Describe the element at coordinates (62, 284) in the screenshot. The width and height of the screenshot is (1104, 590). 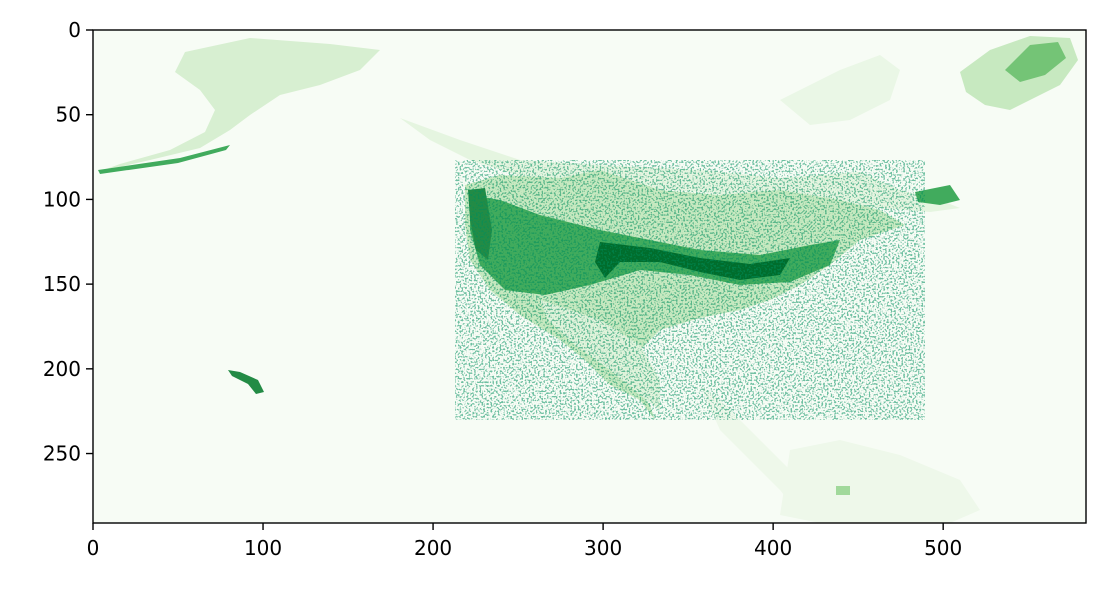
I see `y-tick-label: 150` at that location.